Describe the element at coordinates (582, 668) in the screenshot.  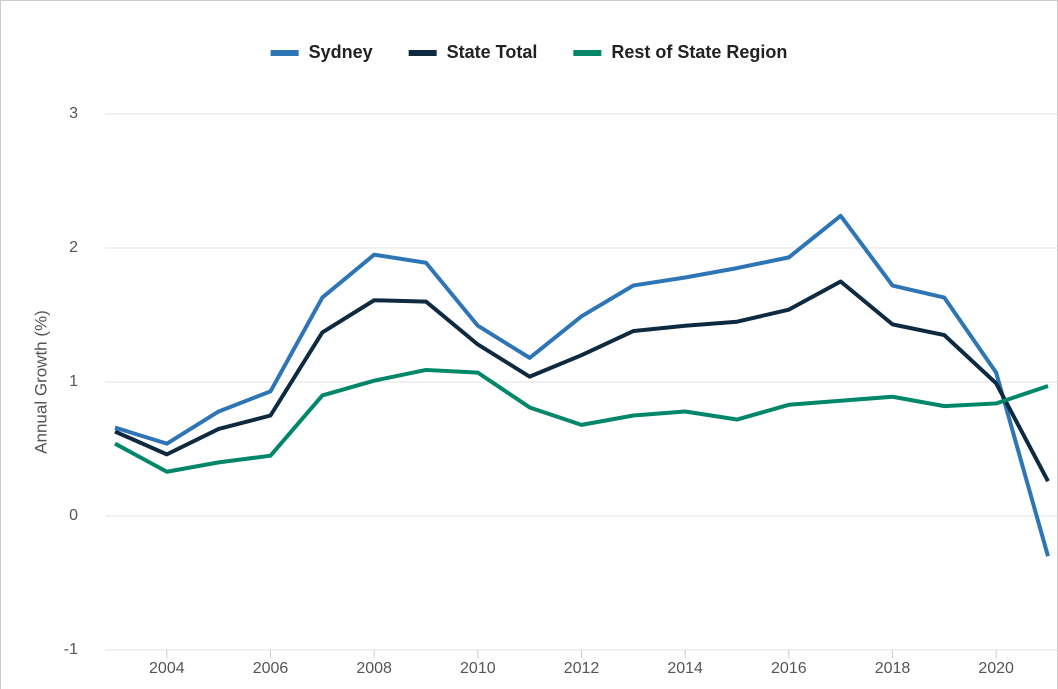
I see `x-tick-label: 2012` at that location.